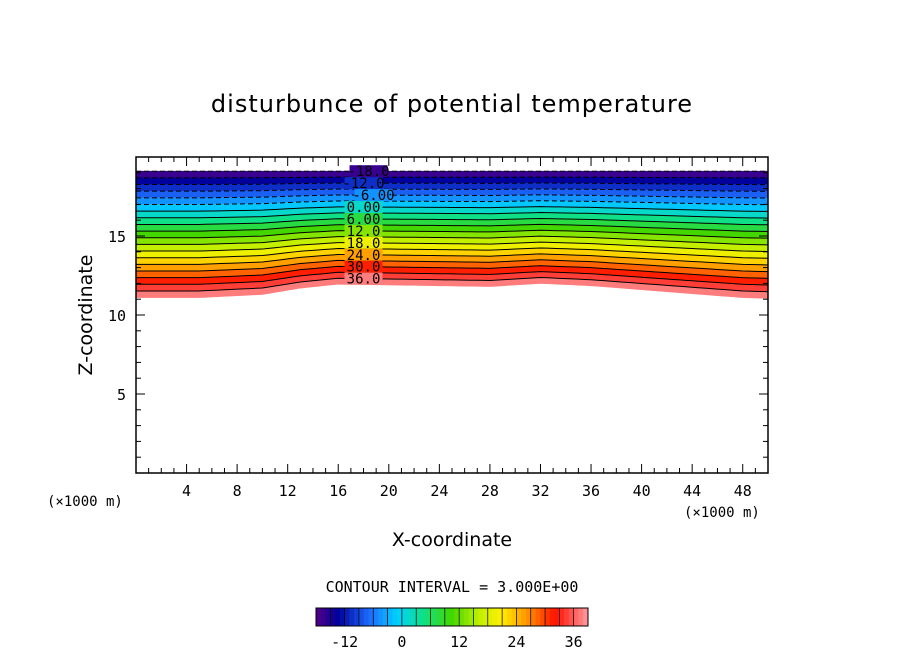  I want to click on x-tick-label: 12, so click(288, 491).